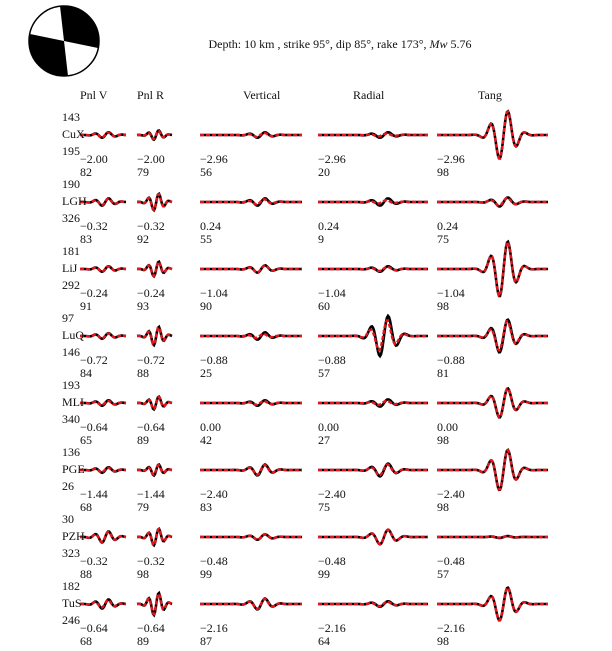  I want to click on station-distance: 323, so click(71, 553).